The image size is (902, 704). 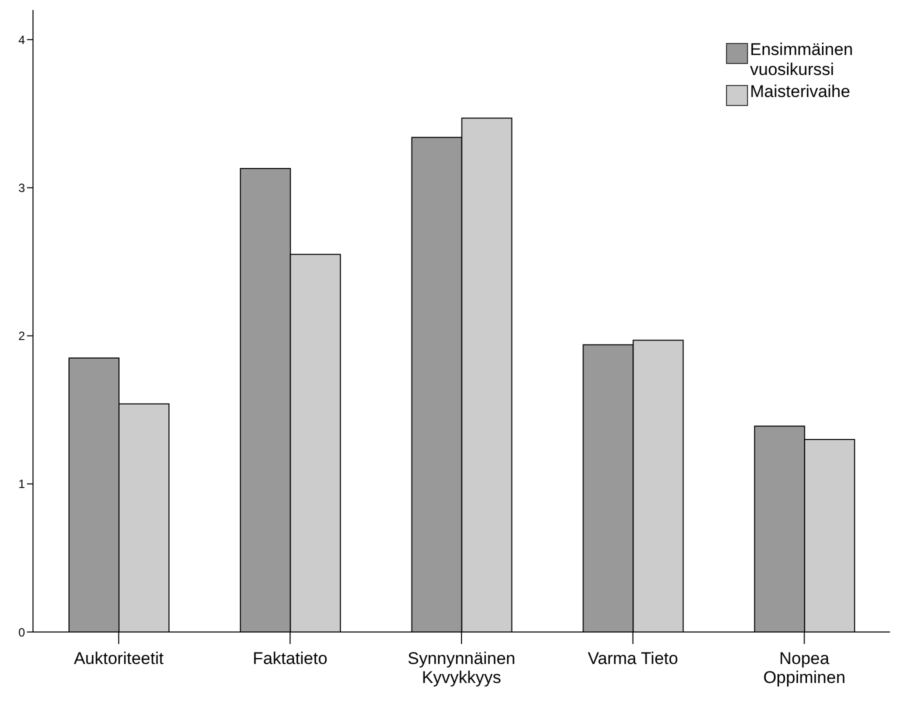 What do you see at coordinates (22, 336) in the screenshot?
I see `y-tick-label: 2` at bounding box center [22, 336].